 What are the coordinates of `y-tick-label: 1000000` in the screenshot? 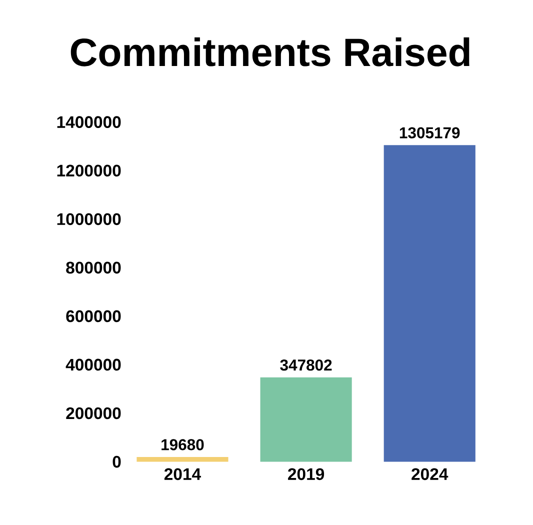 It's located at (89, 219).